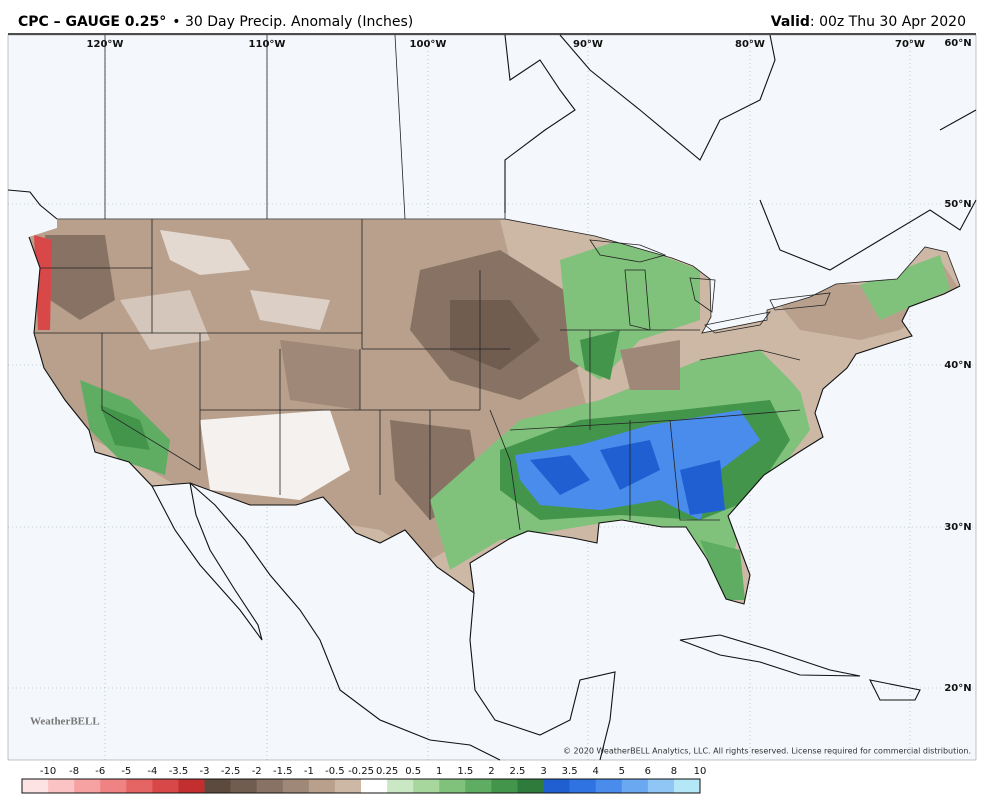 This screenshot has width=984, height=808. What do you see at coordinates (750, 44) in the screenshot?
I see `longitude-label: 80°W` at bounding box center [750, 44].